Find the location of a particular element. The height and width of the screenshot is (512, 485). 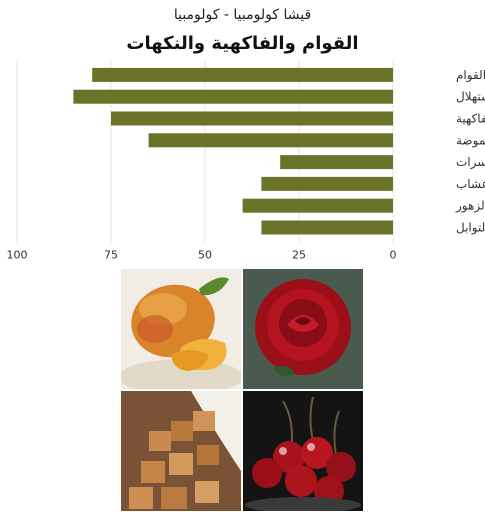

category-label: الفاكهية is located at coordinates (470, 119).